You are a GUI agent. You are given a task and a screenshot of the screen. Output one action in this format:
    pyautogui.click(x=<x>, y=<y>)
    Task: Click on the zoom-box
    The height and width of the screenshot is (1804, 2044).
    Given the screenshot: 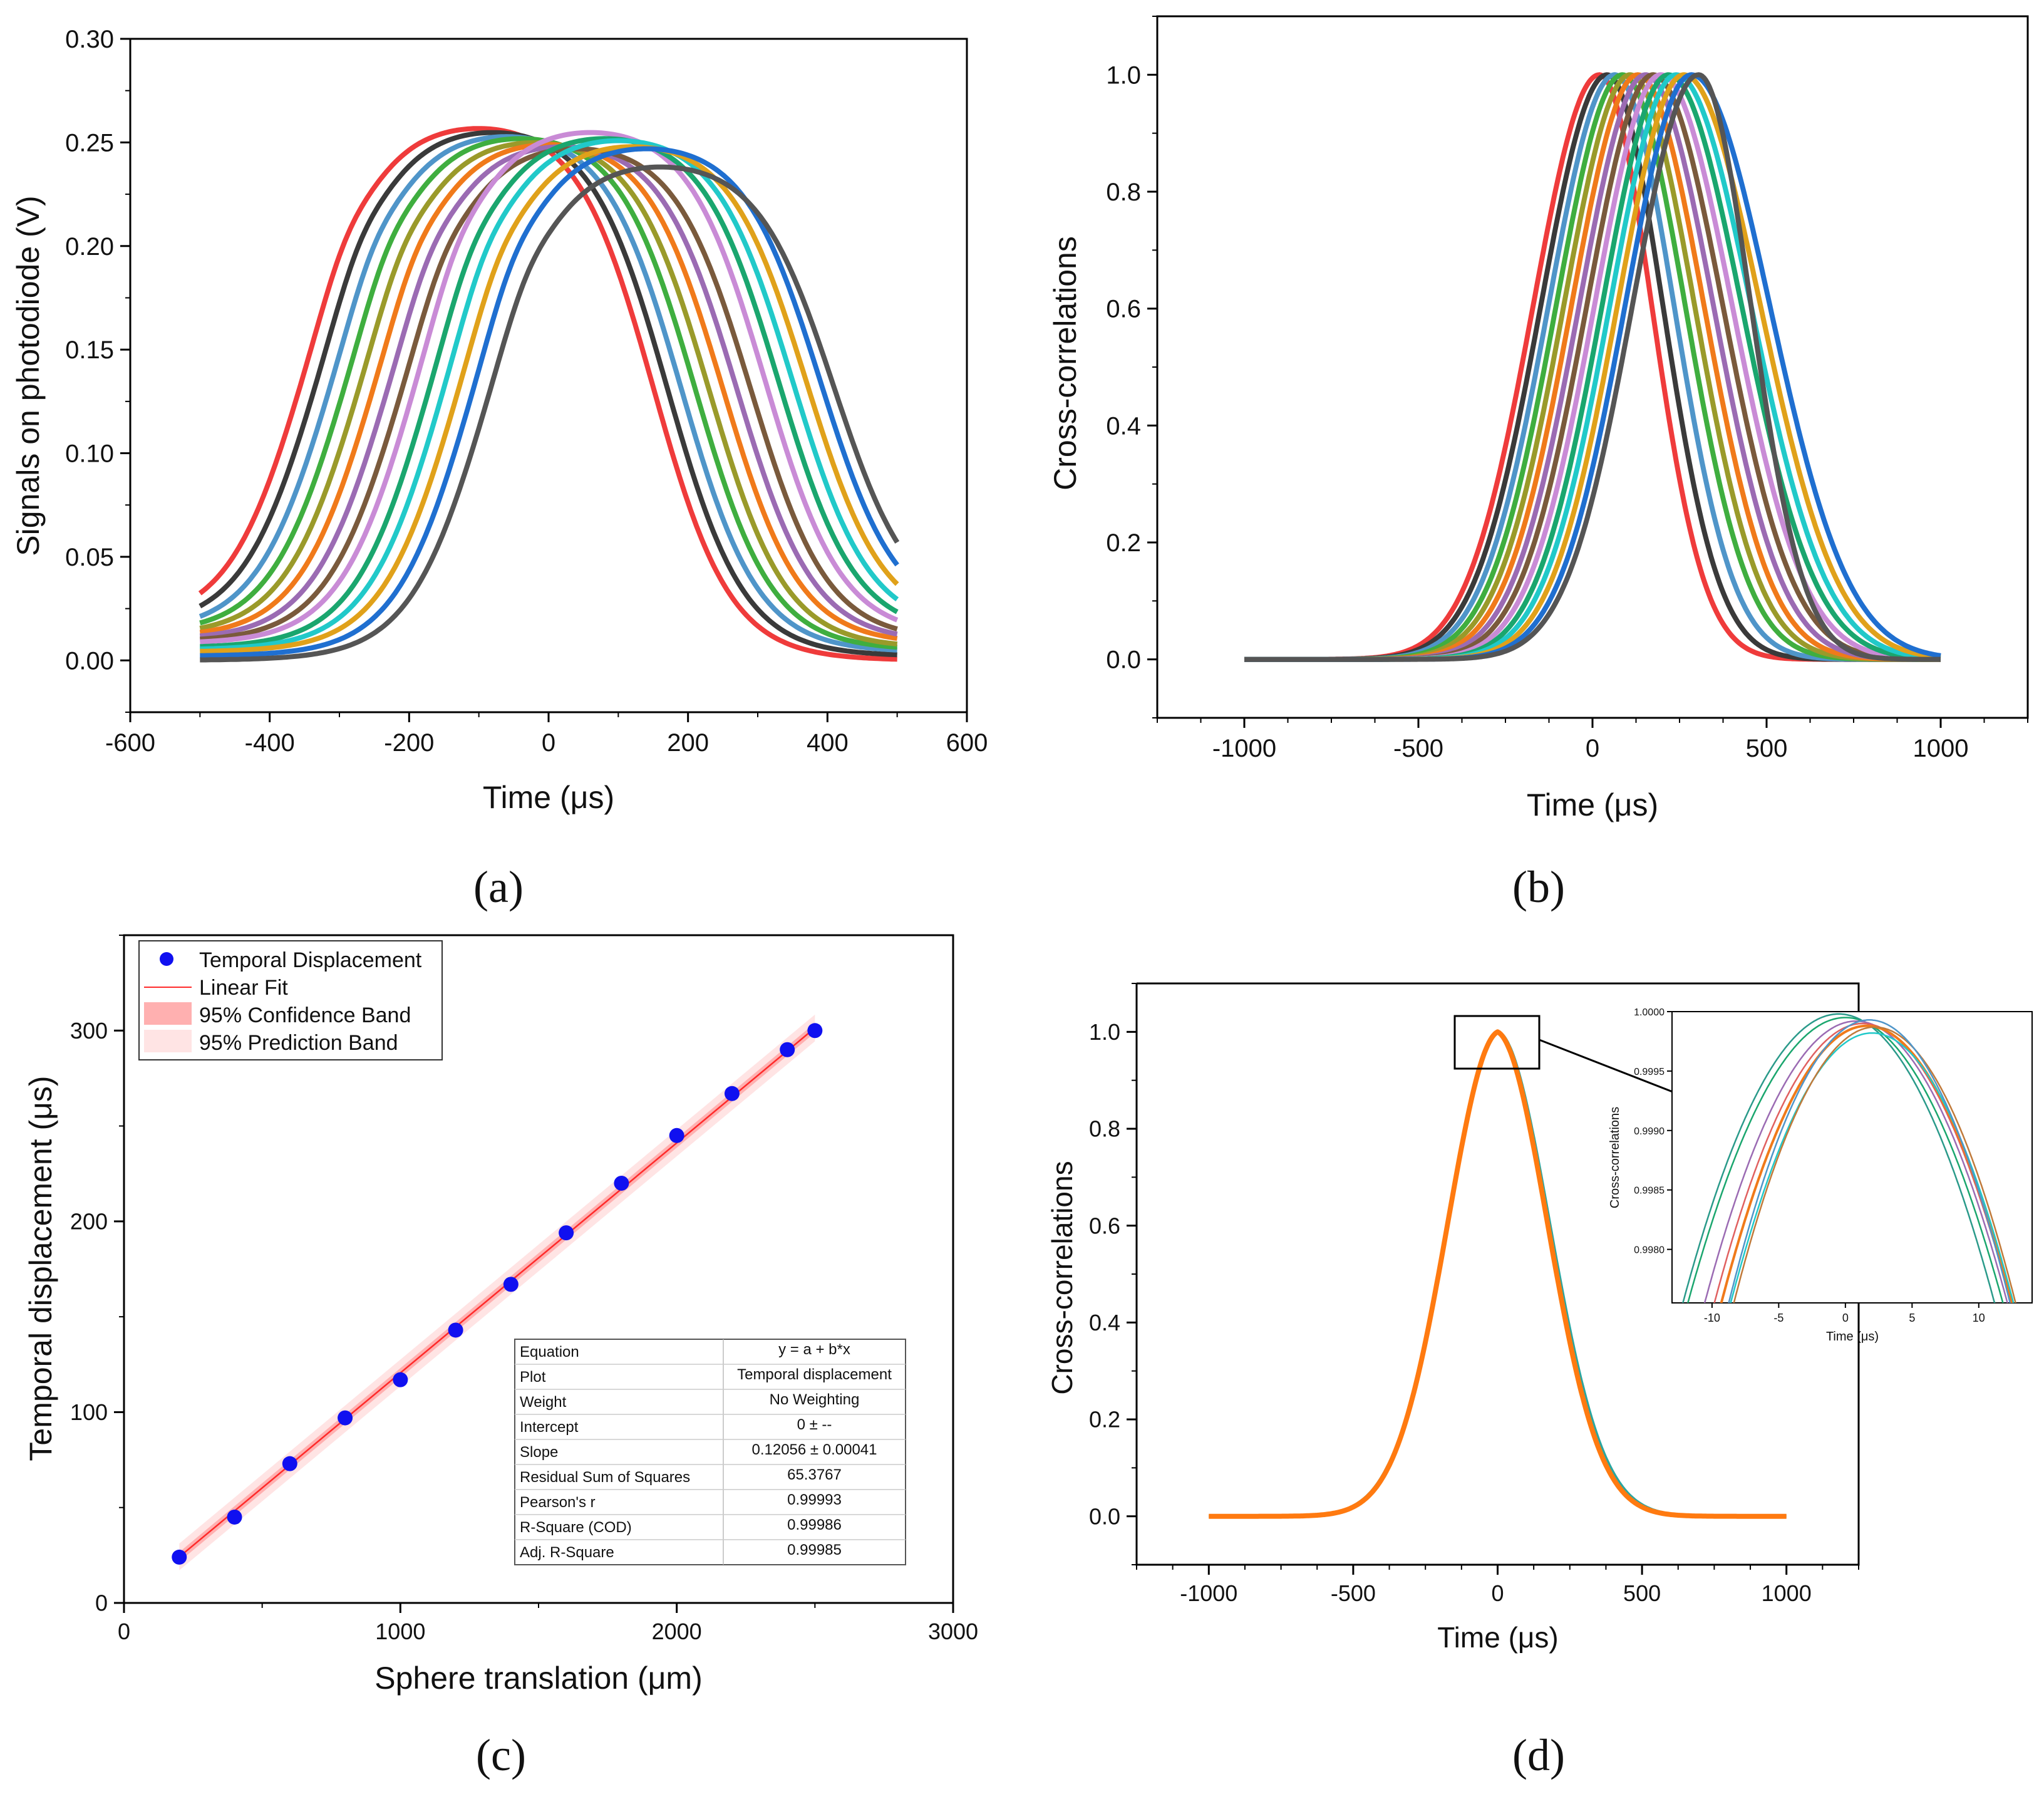 What is the action you would take?
    pyautogui.click(x=1497, y=1042)
    